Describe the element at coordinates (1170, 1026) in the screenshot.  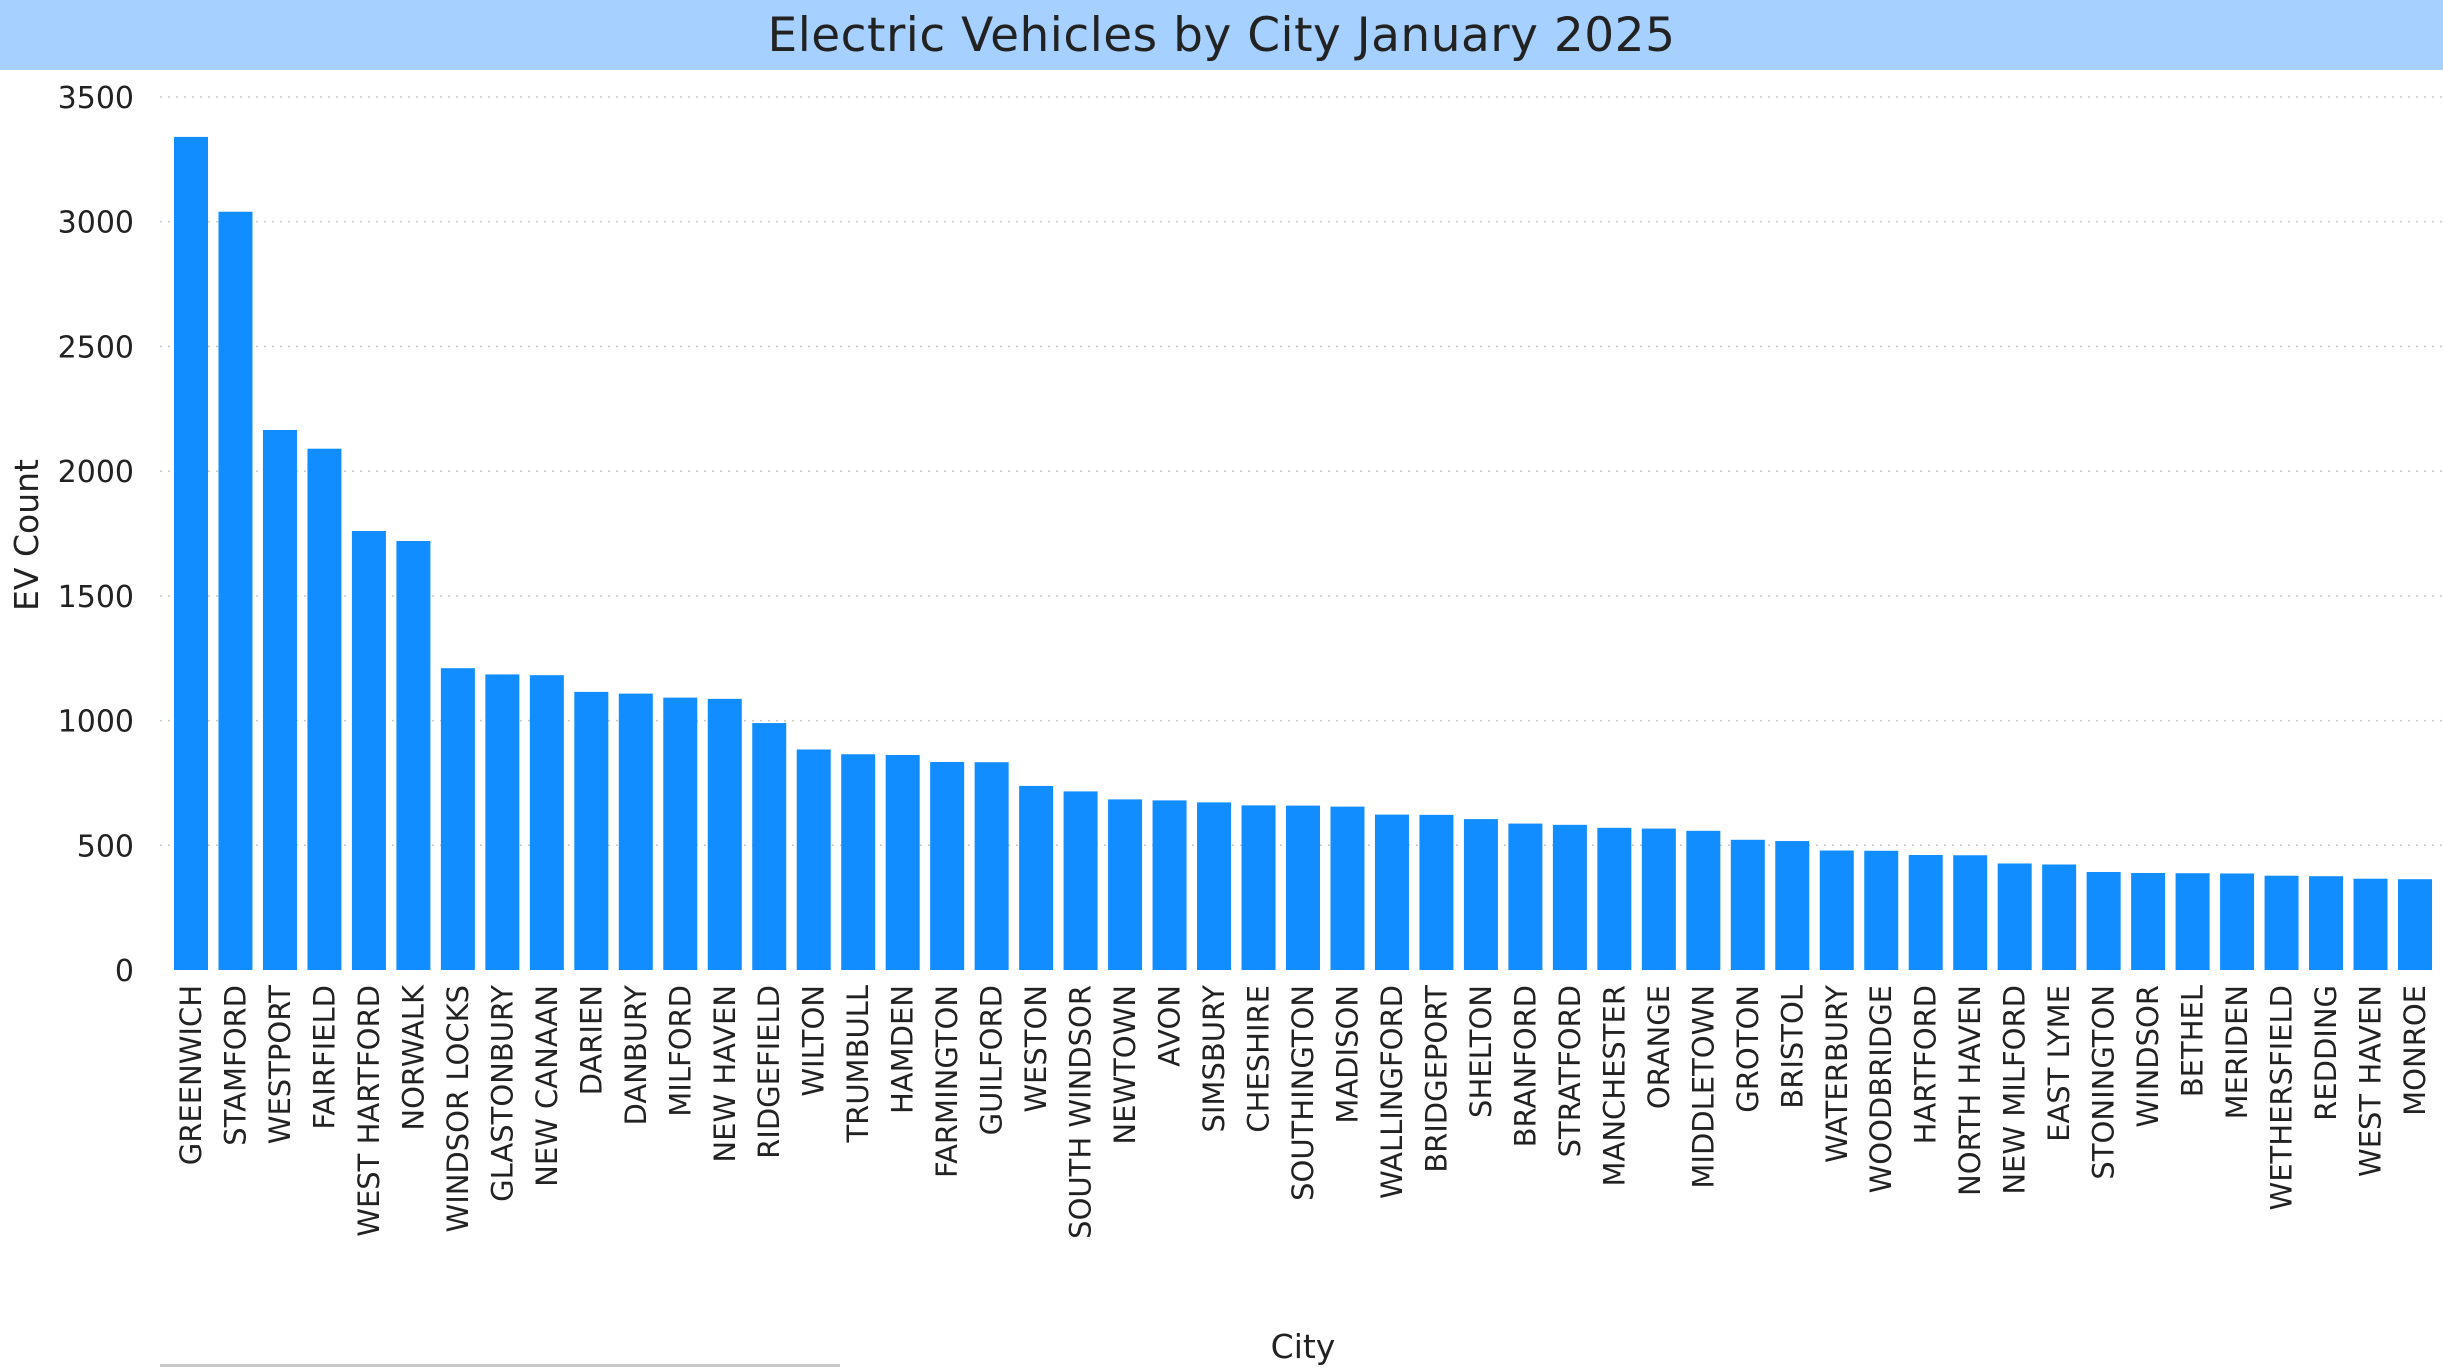
I see `x-tick-label: AVON` at that location.